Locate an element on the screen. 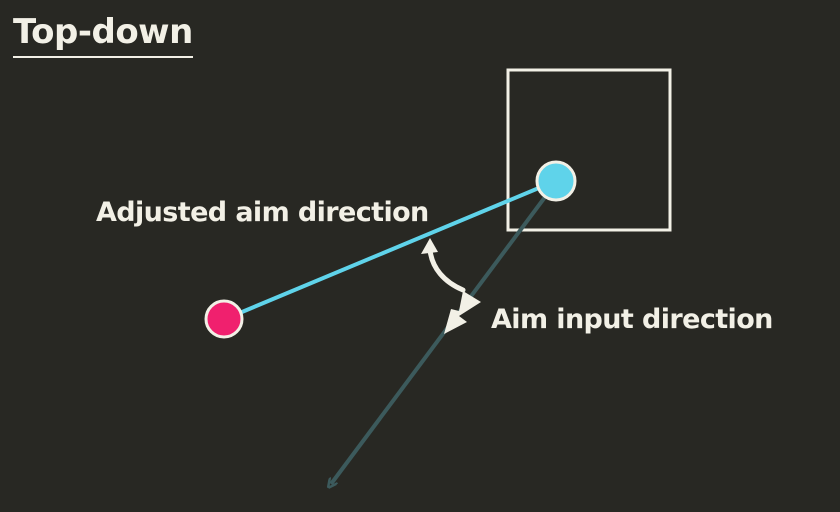 The width and height of the screenshot is (840, 512). adjusted-aim-line is located at coordinates (388, 250).